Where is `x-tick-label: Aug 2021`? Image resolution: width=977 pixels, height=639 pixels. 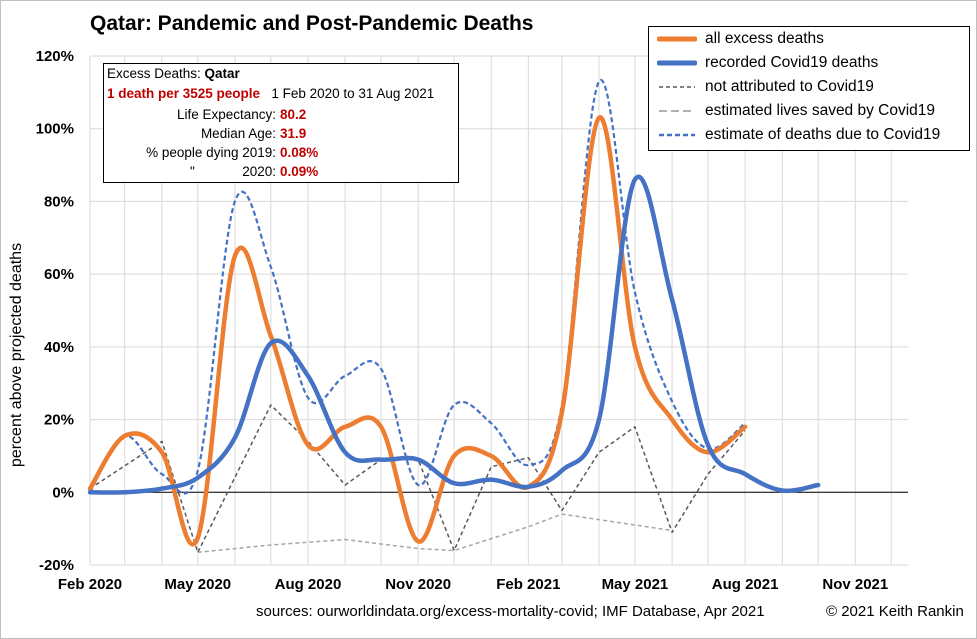
x-tick-label: Aug 2021 is located at coordinates (745, 584).